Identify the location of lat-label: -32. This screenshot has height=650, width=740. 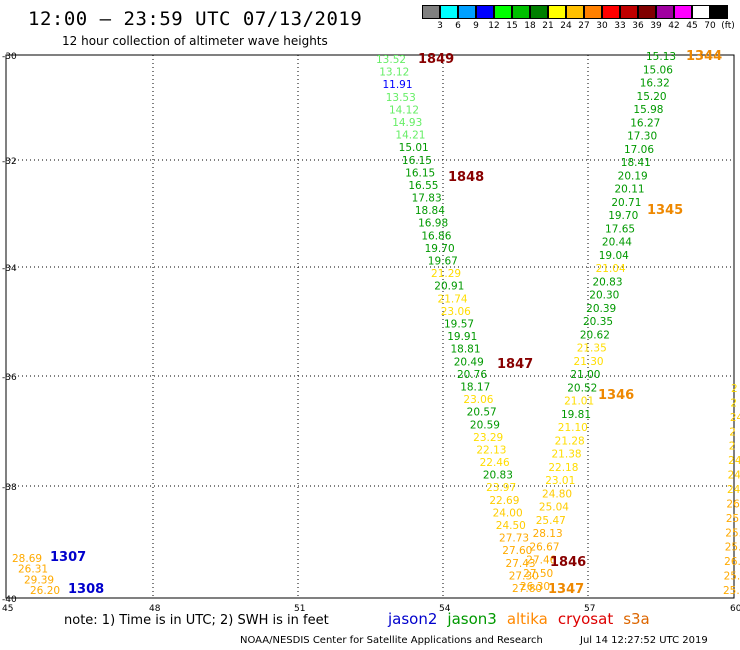
(9, 162).